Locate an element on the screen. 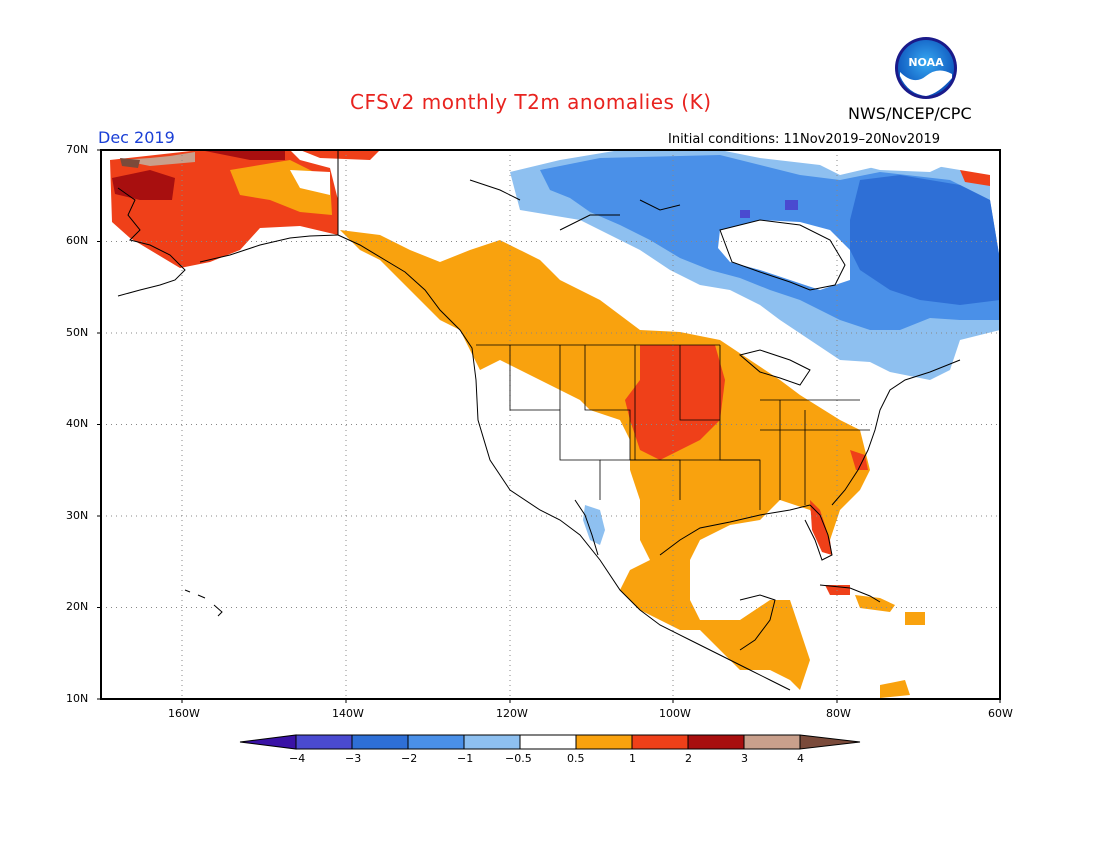 This screenshot has height=850, width=1100. lon-label-160w: 160W is located at coordinates (184, 713).